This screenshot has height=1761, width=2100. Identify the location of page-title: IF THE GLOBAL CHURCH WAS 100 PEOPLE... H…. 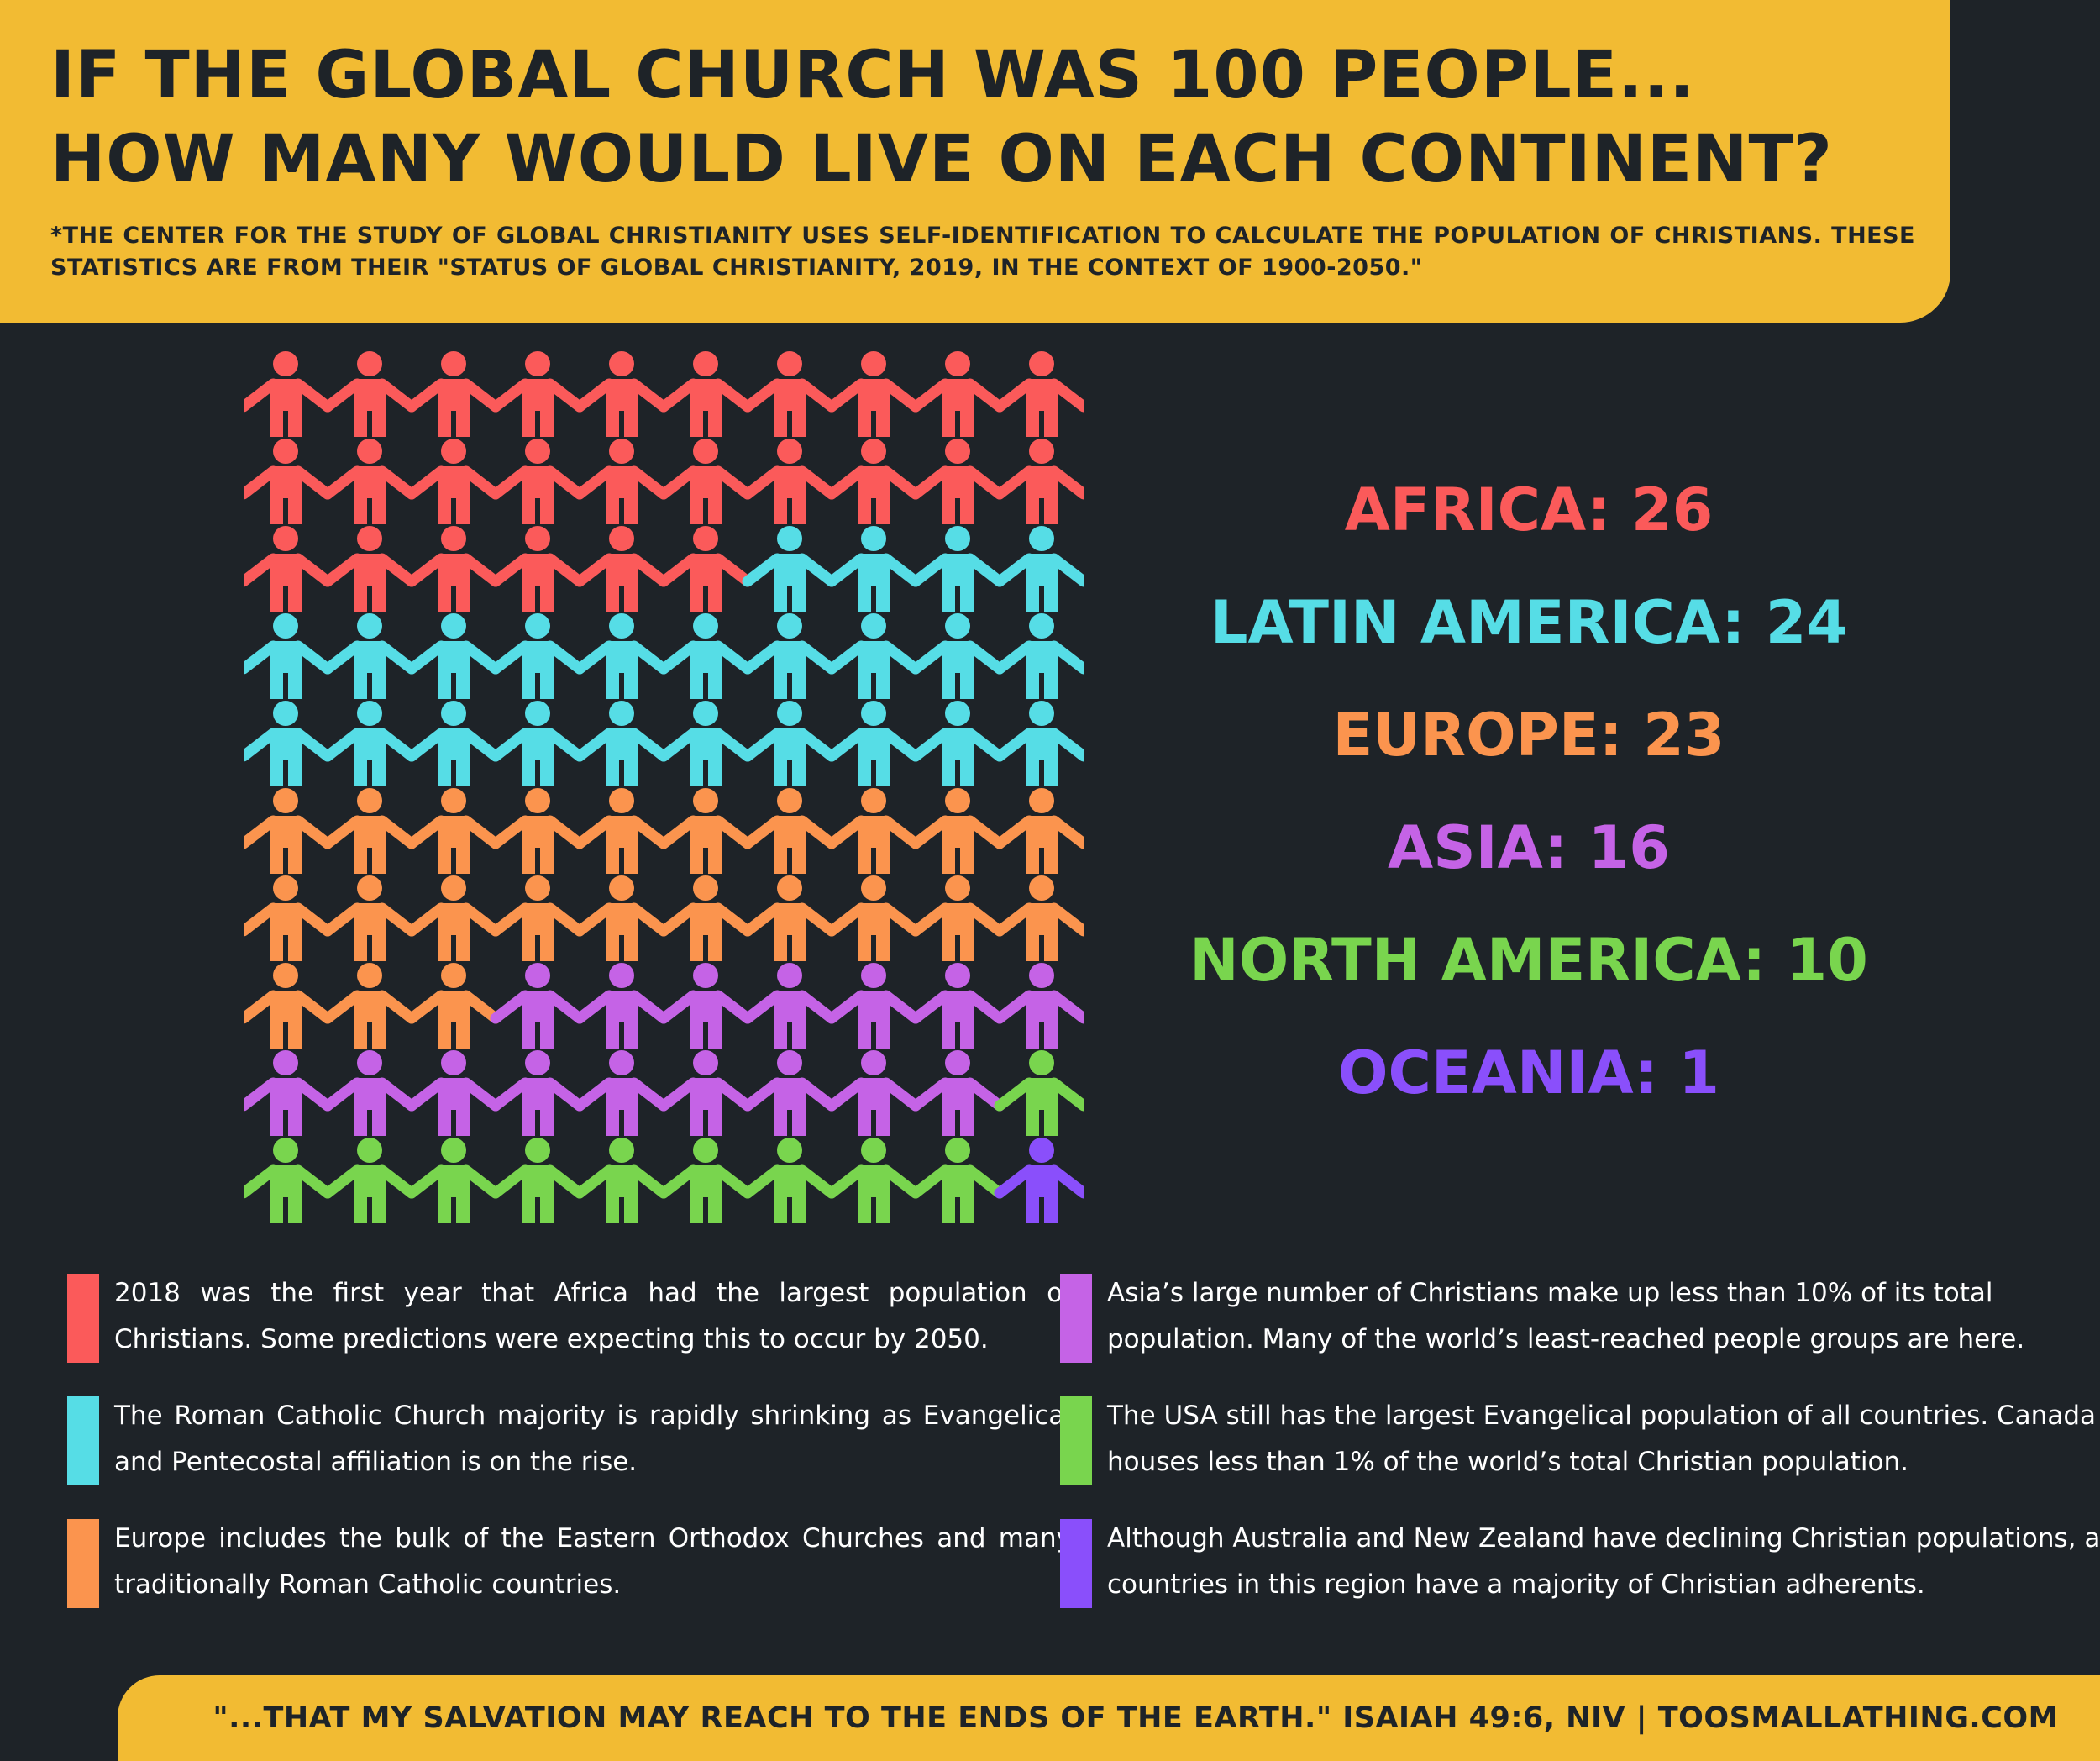
(941, 118).